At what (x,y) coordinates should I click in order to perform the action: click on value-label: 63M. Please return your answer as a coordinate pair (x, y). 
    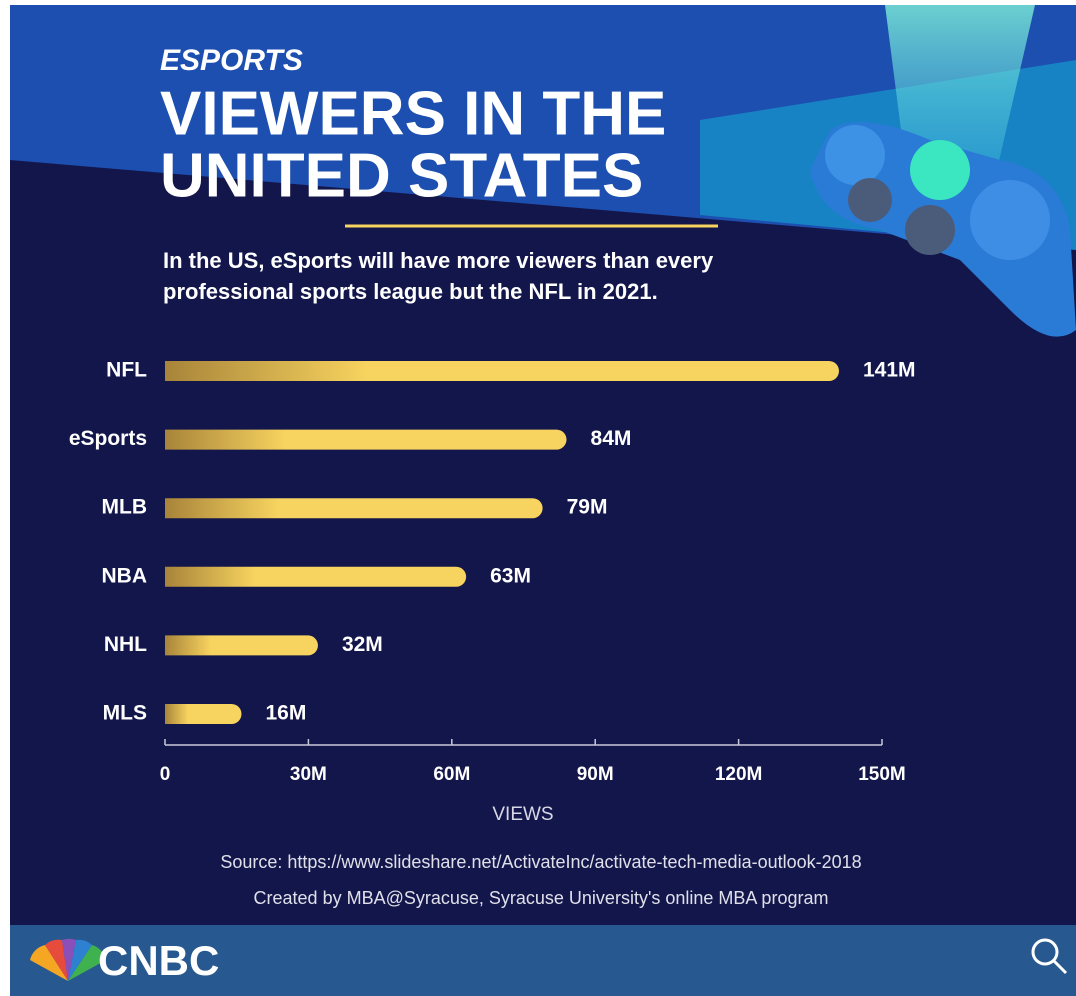
    Looking at the image, I should click on (510, 575).